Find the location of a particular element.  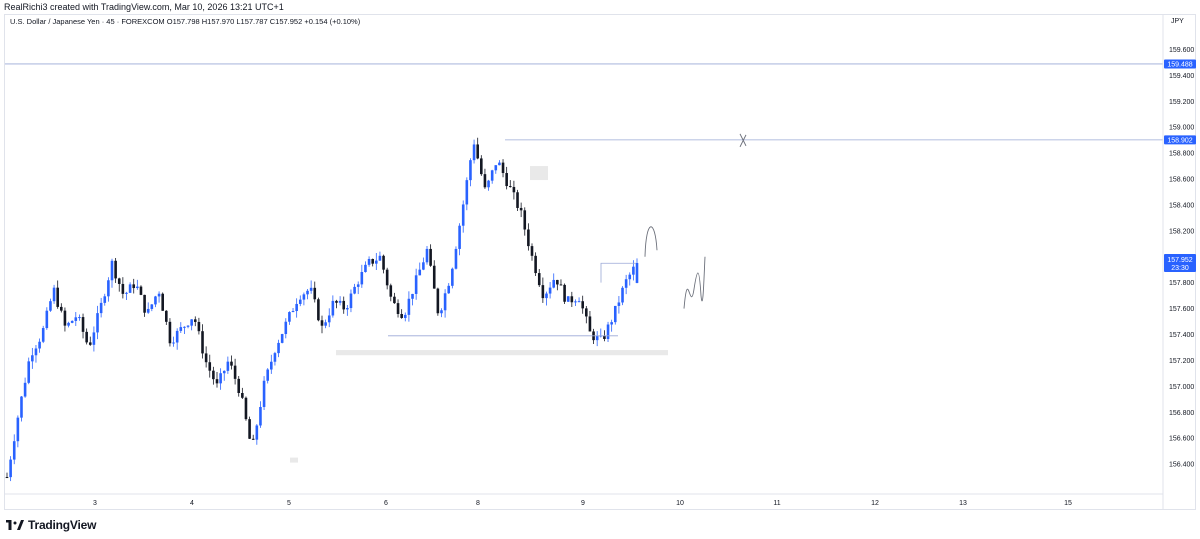

y-tick-label: 158.400 is located at coordinates (1181, 205).